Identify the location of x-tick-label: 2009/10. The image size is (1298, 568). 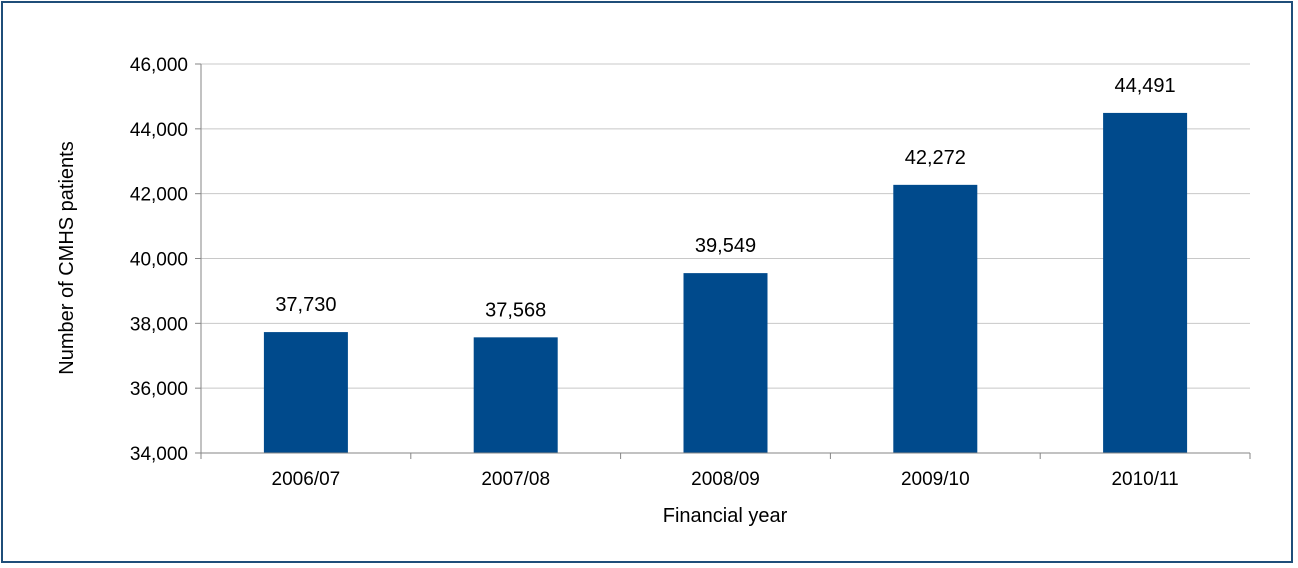
(935, 479).